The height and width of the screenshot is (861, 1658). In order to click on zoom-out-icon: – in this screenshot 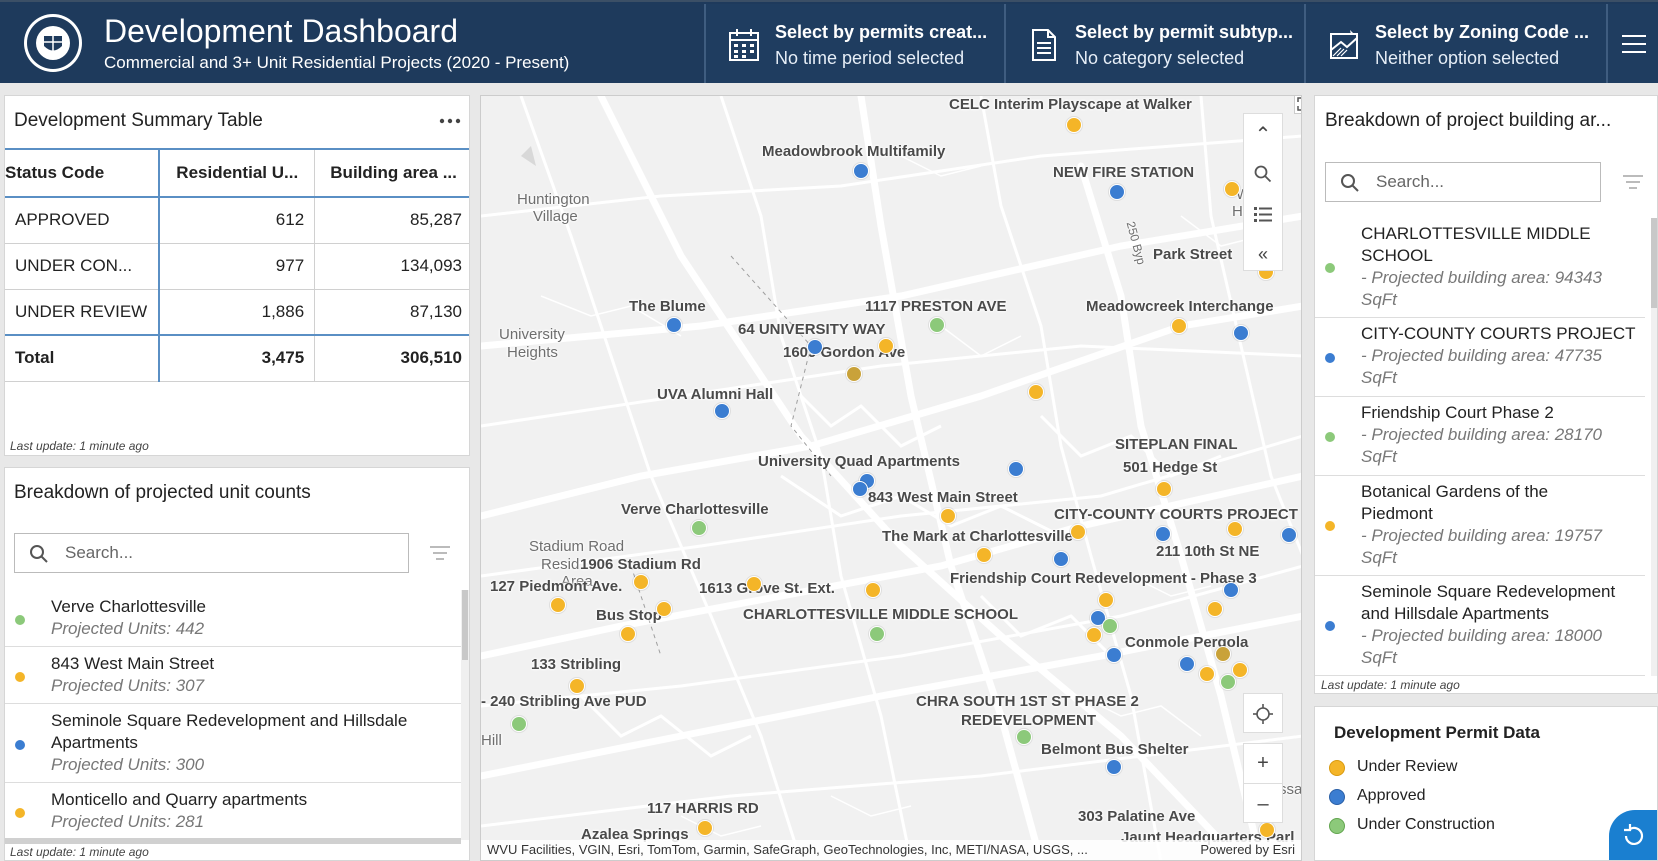, I will do `click(1263, 803)`.